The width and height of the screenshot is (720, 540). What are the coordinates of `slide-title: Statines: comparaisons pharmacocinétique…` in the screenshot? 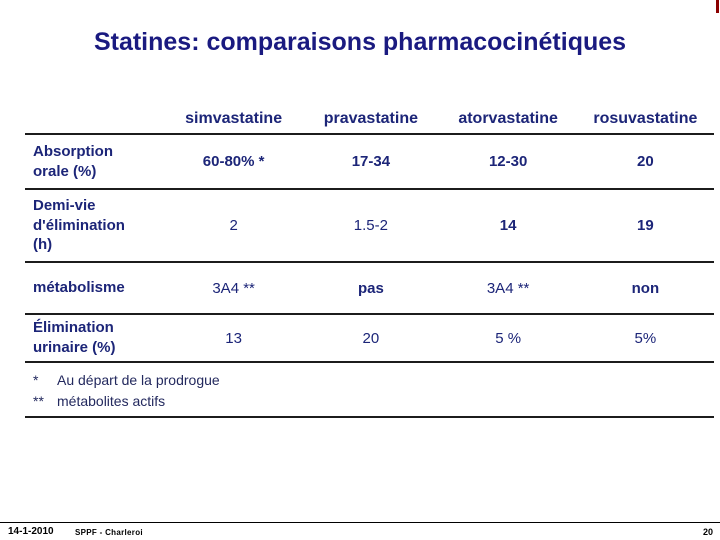 It's located at (360, 42).